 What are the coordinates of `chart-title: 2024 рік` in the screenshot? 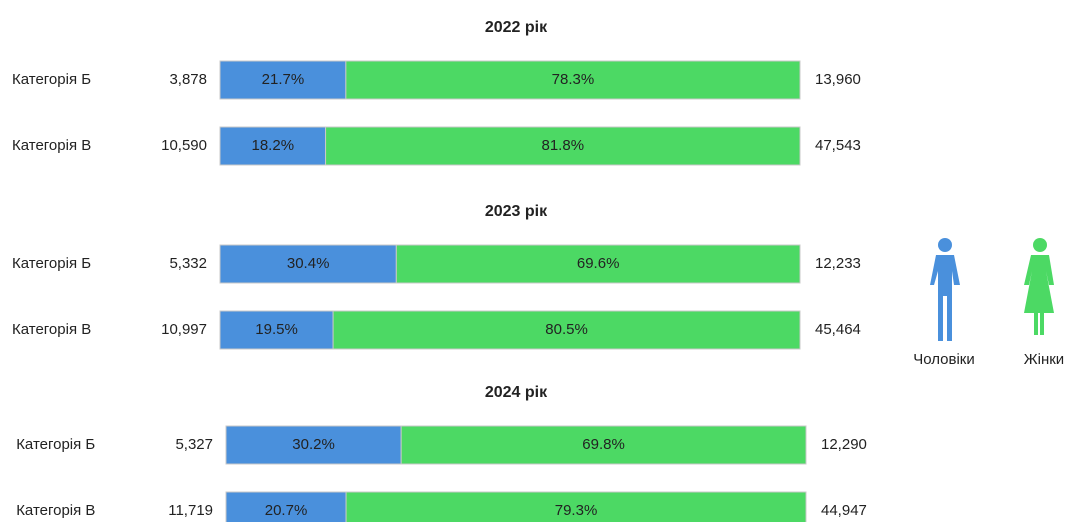 It's located at (516, 392).